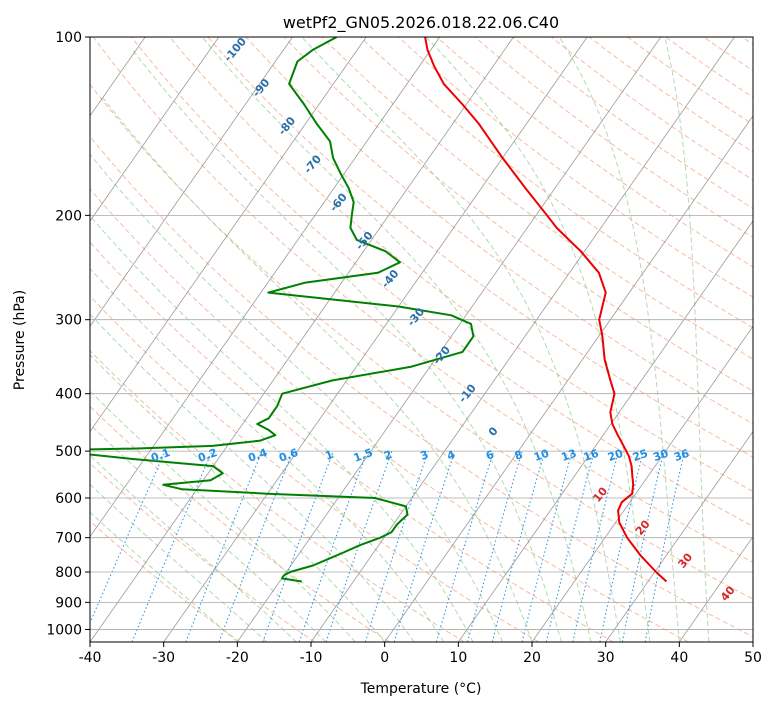 The width and height of the screenshot is (775, 712). What do you see at coordinates (311, 658) in the screenshot?
I see `x-tick-label: -10` at bounding box center [311, 658].